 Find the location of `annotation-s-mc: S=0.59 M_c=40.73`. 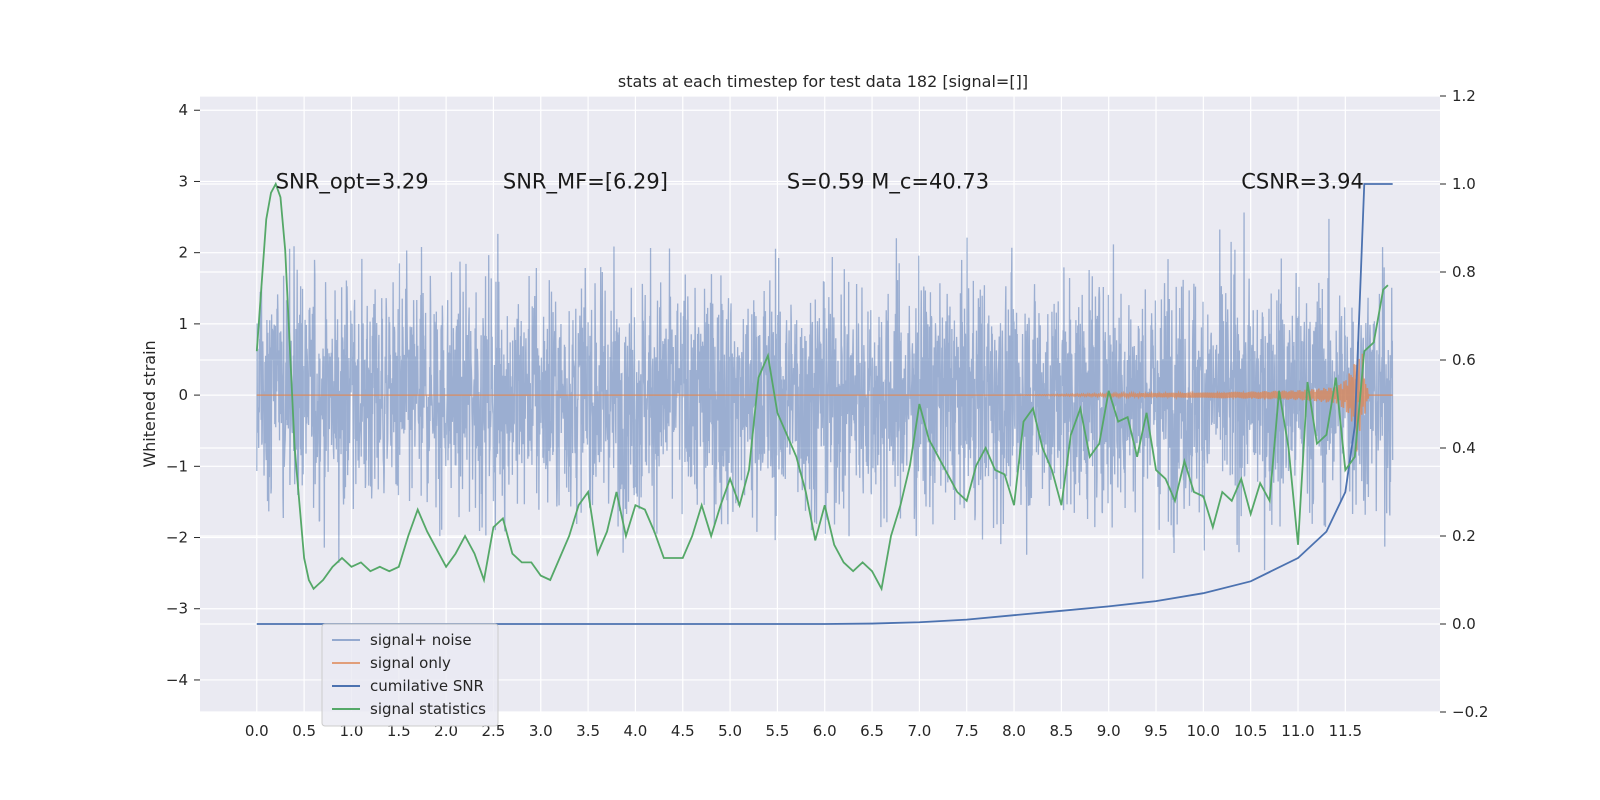

annotation-s-mc: S=0.59 M_c=40.73 is located at coordinates (888, 181).